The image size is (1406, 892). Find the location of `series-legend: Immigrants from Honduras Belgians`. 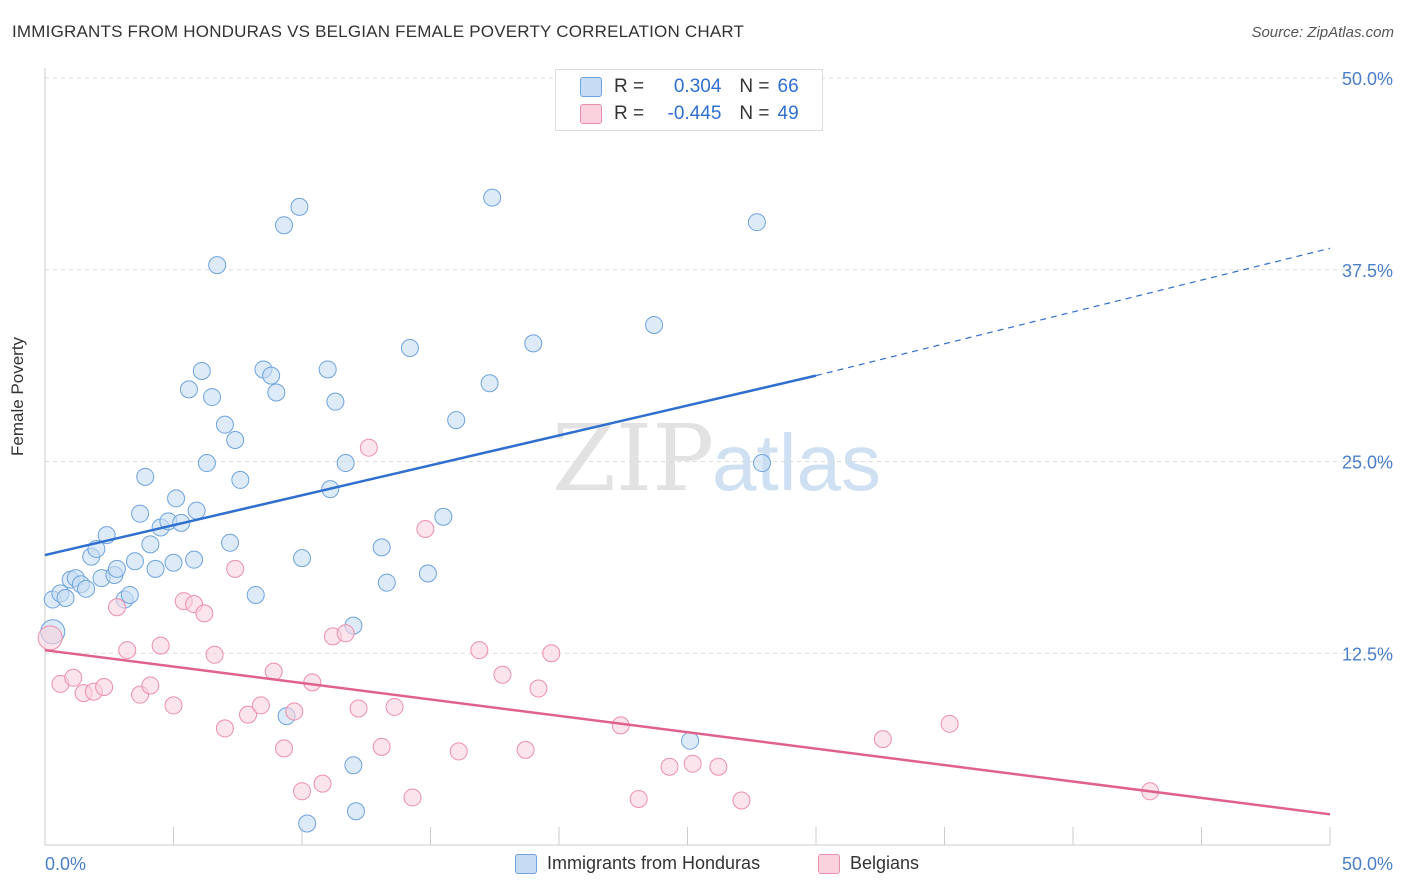

series-legend: Immigrants from Honduras Belgians is located at coordinates (703, 865).